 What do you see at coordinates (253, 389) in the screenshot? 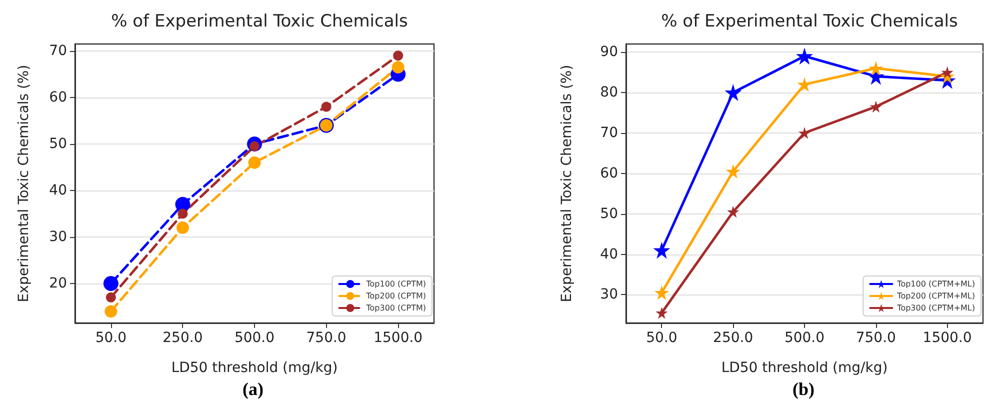
I see `text: (a)` at bounding box center [253, 389].